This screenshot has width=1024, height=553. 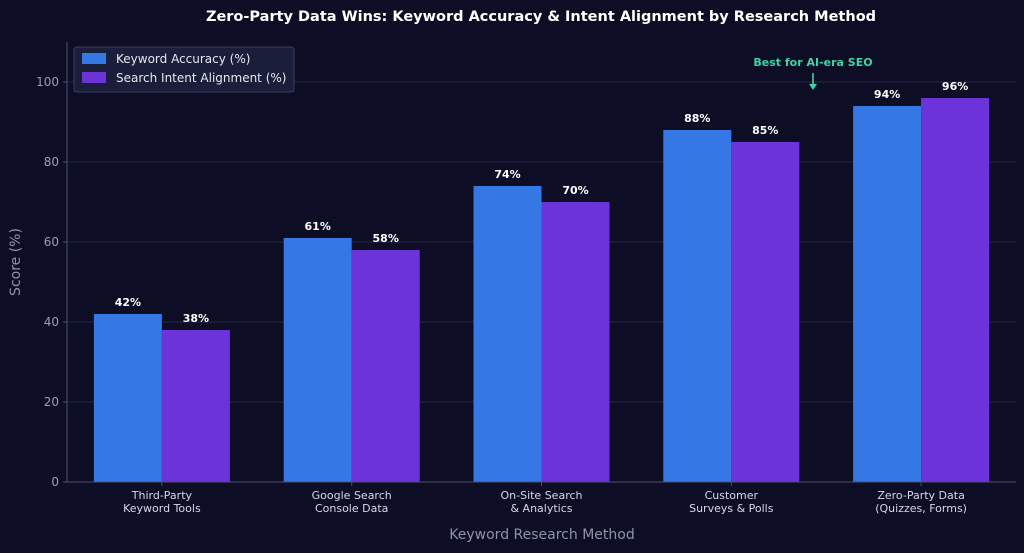 I want to click on data-label-0-1: 61%, so click(x=318, y=226).